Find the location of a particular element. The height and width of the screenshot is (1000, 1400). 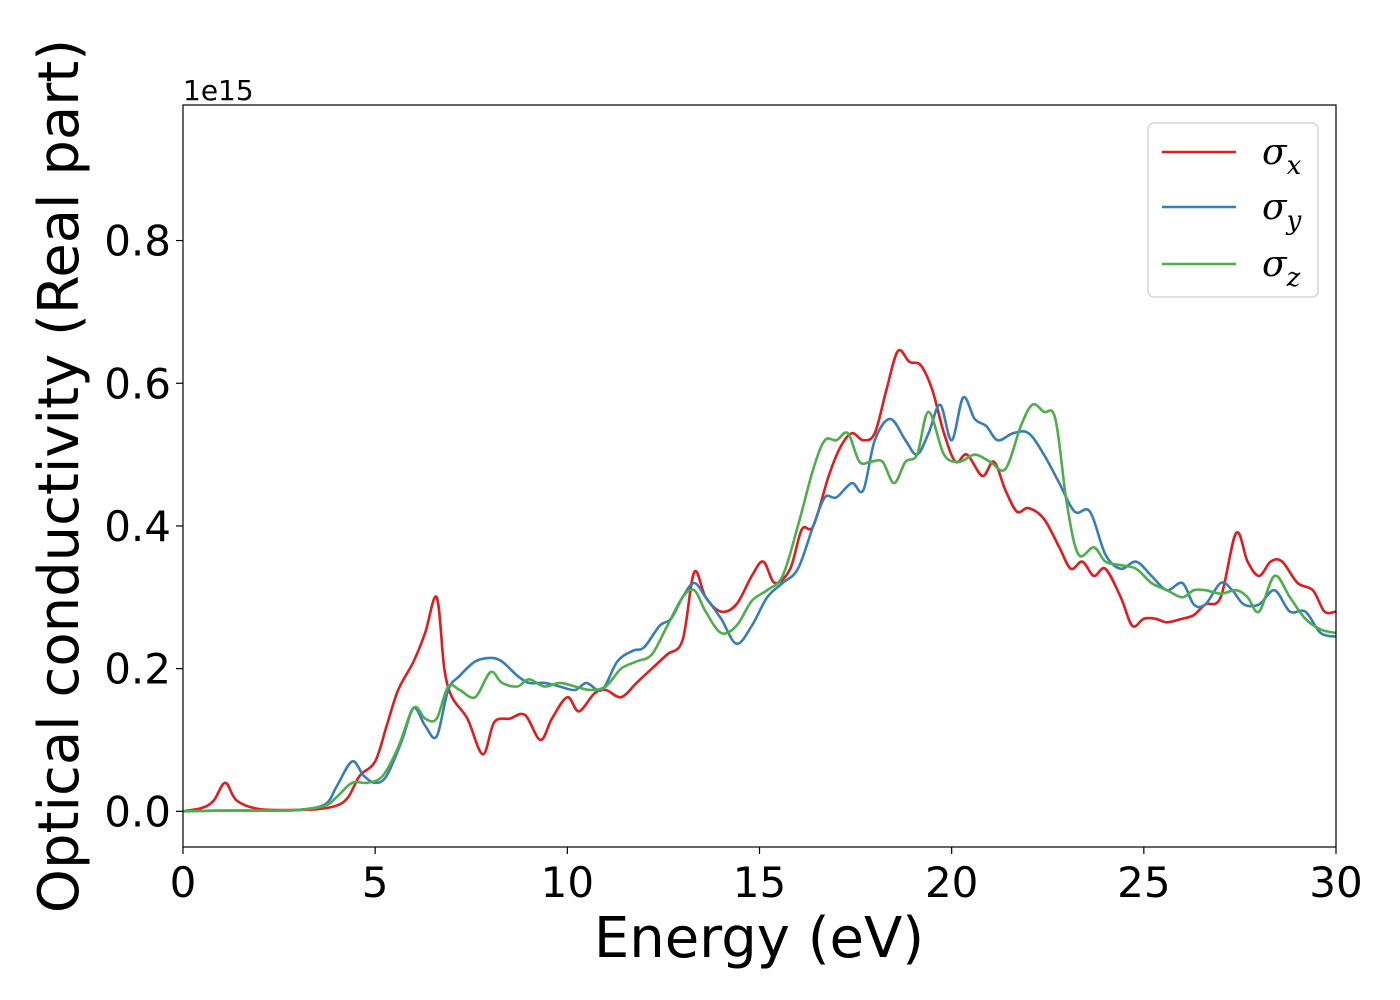

y-axis-ticks: 0.0 0.2 0.4 0.6 0.8 is located at coordinates (143, 526).